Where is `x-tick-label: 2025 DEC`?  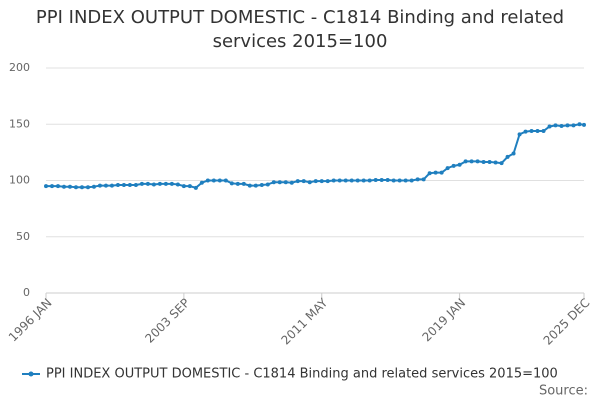 x-tick-label: 2025 DEC is located at coordinates (567, 322).